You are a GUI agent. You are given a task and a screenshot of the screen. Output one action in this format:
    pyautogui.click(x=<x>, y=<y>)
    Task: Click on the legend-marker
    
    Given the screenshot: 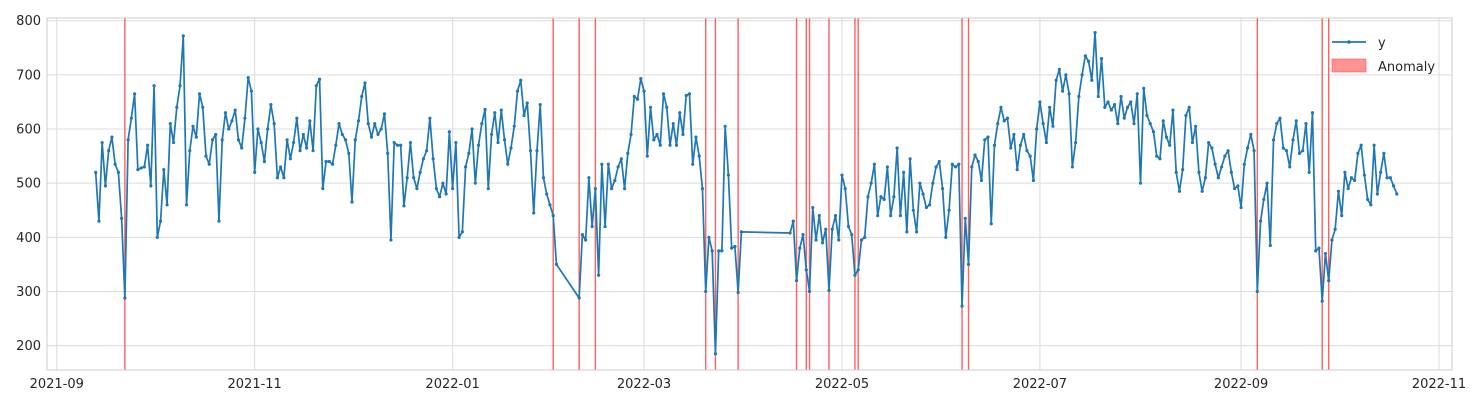 What is the action you would take?
    pyautogui.click(x=1349, y=42)
    